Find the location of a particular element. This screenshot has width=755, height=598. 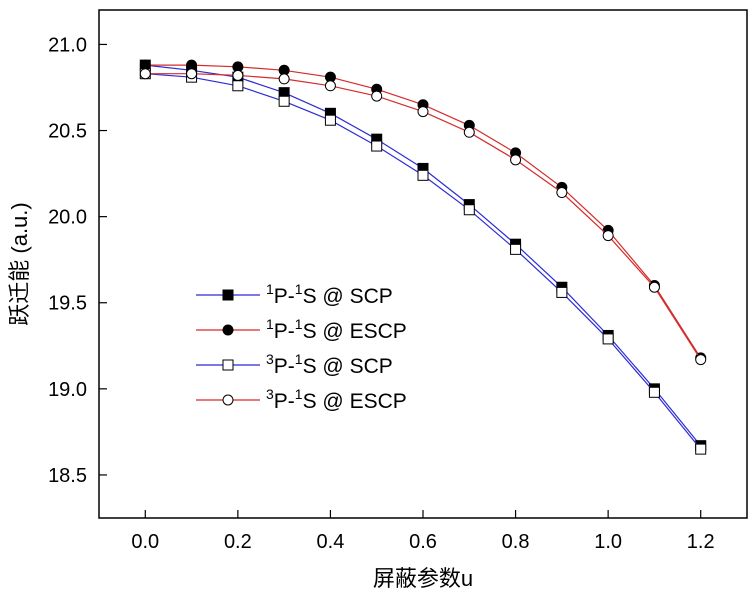

y-tick-label: 20.0 is located at coordinates (67, 218).